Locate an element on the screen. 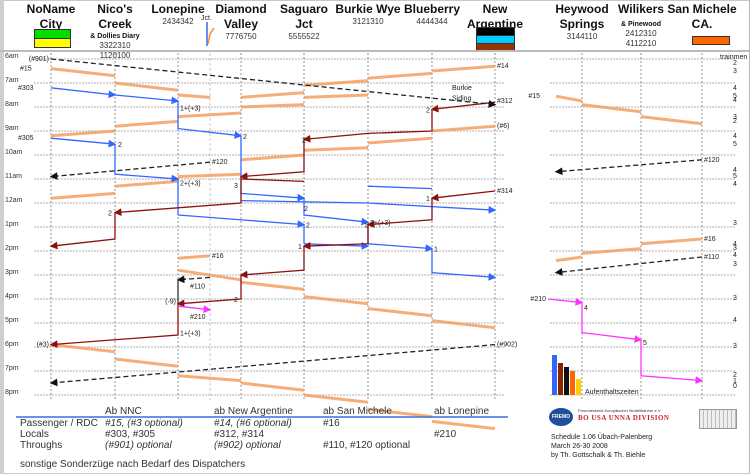 This screenshot has width=750, height=474. stop-label: 1+(+3) is located at coordinates (190, 109).